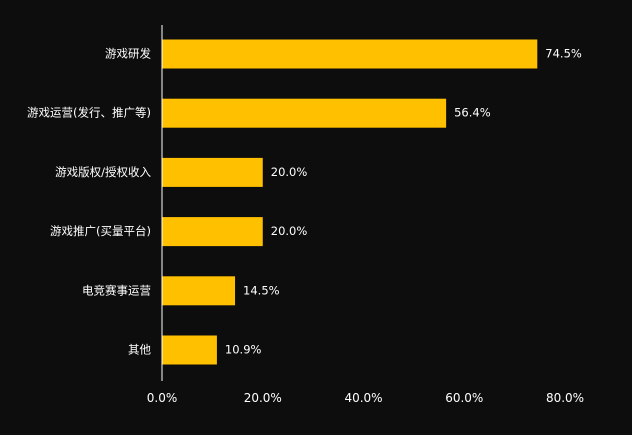 This screenshot has height=435, width=632. What do you see at coordinates (100, 231) in the screenshot?
I see `category-label: 游戏推广(买量平台)` at bounding box center [100, 231].